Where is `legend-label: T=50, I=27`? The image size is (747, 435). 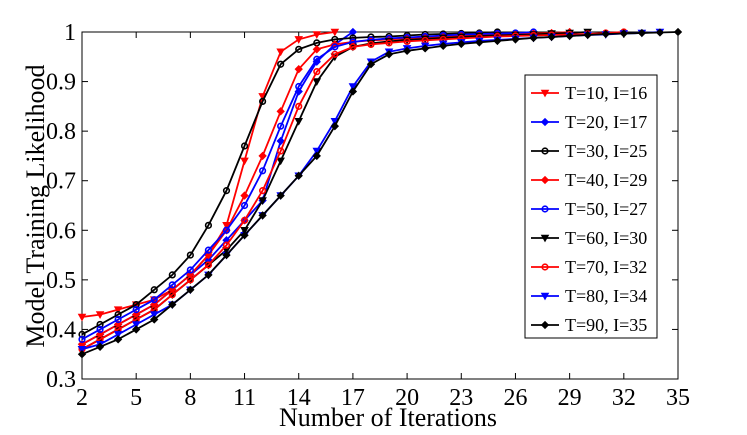 legend-label: T=50, I=27 is located at coordinates (606, 209).